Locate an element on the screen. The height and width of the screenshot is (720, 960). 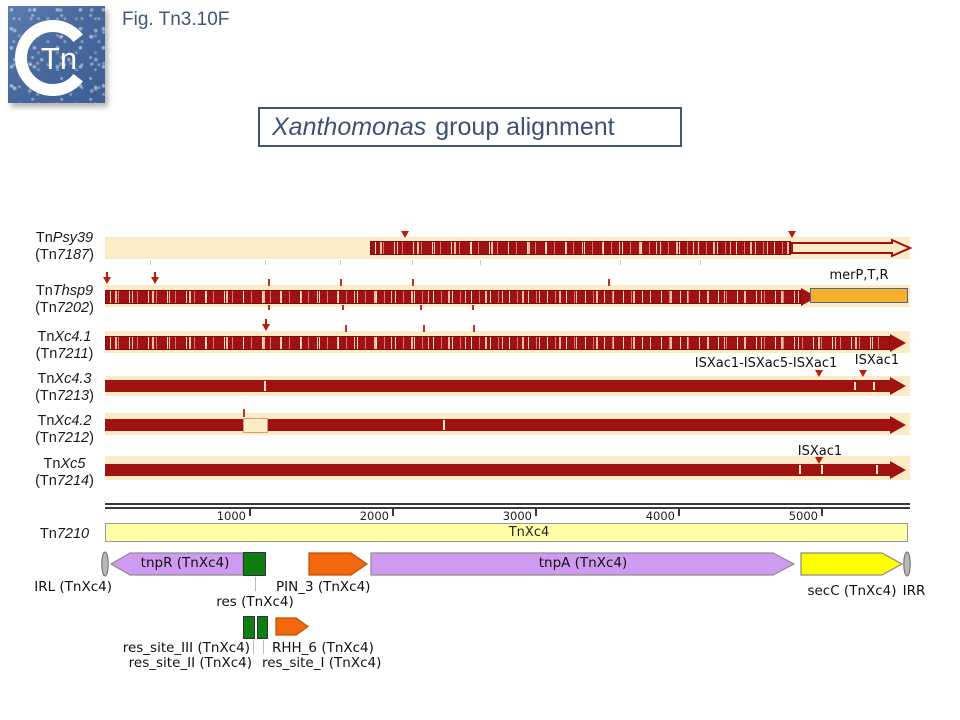
scale-tick-label: 2000 is located at coordinates (374, 516).